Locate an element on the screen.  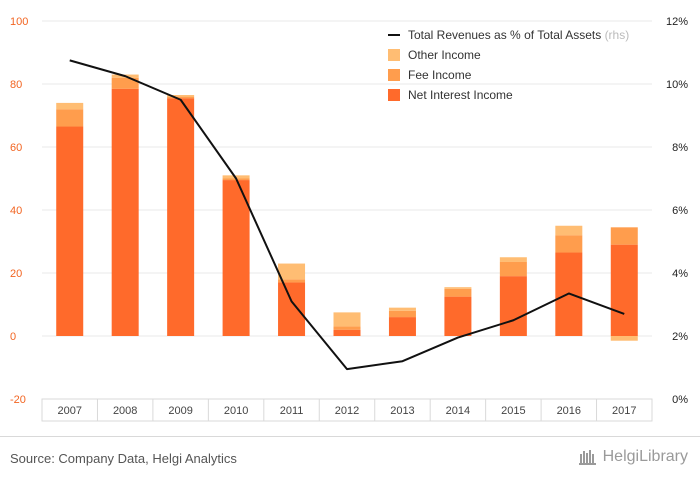
y-left-tick-label: 0 is located at coordinates (13, 337).